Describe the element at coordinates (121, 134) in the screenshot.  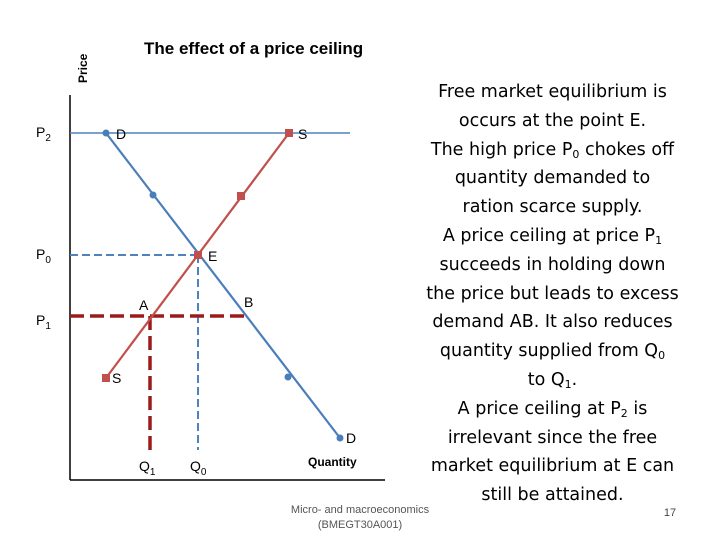
I see `demand-label-top: D` at that location.